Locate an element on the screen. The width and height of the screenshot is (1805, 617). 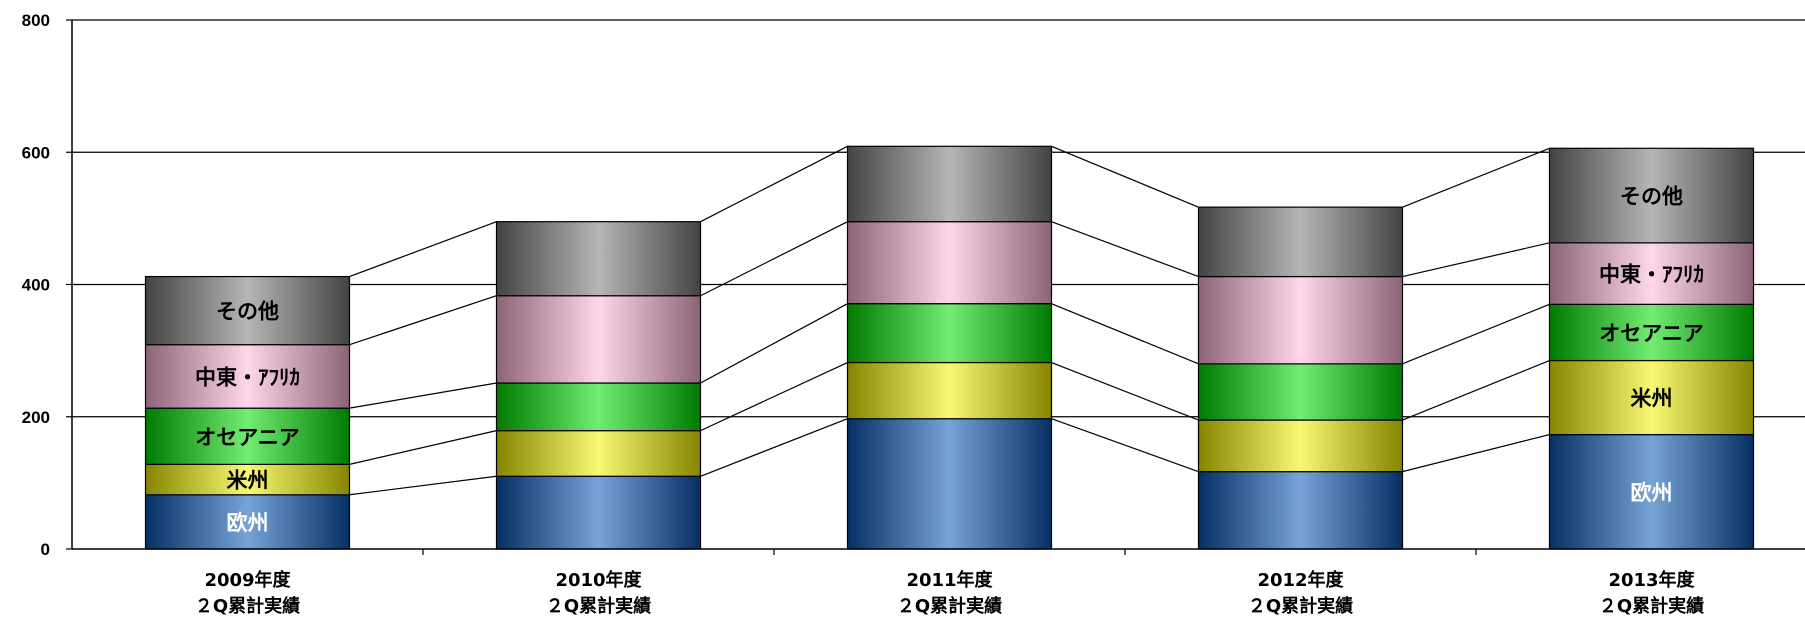
y-tick-label: 200 is located at coordinates (36, 417).